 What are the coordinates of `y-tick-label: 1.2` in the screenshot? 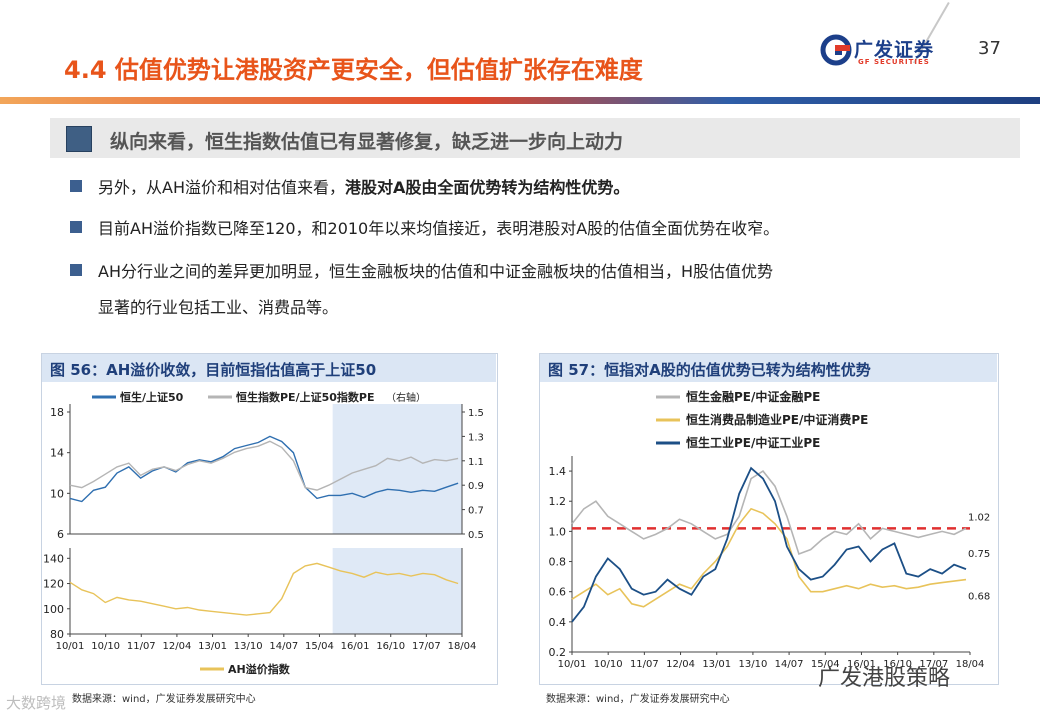 It's located at (558, 501).